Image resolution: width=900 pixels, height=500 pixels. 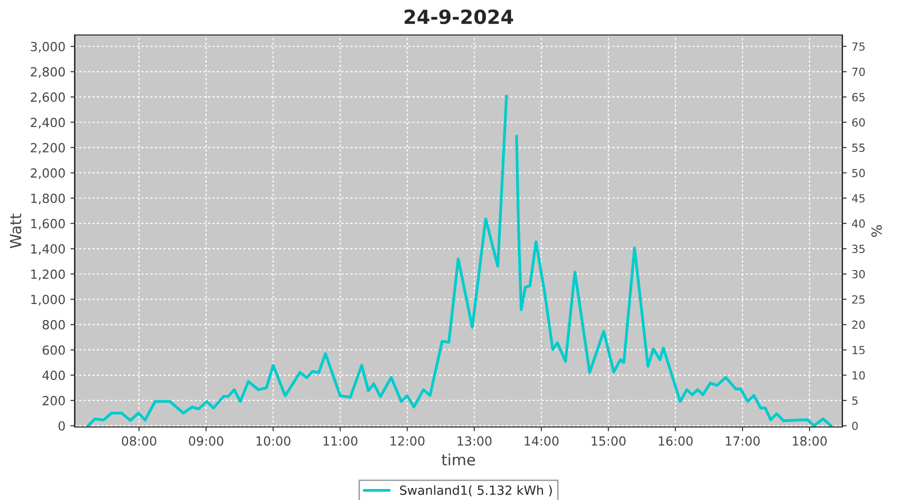 What do you see at coordinates (48, 249) in the screenshot?
I see `y-tick-label: 1,400` at bounding box center [48, 249].